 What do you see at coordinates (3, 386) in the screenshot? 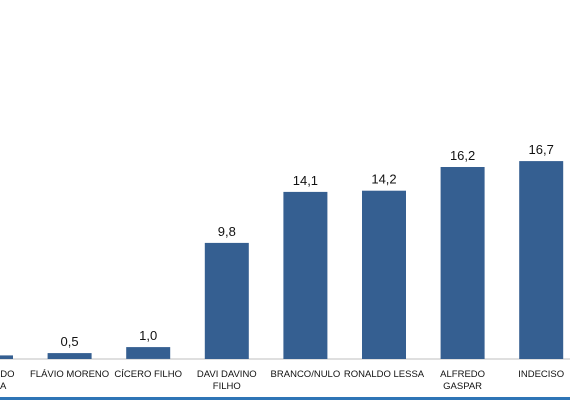
I see `category-label: LESSA` at bounding box center [3, 386].